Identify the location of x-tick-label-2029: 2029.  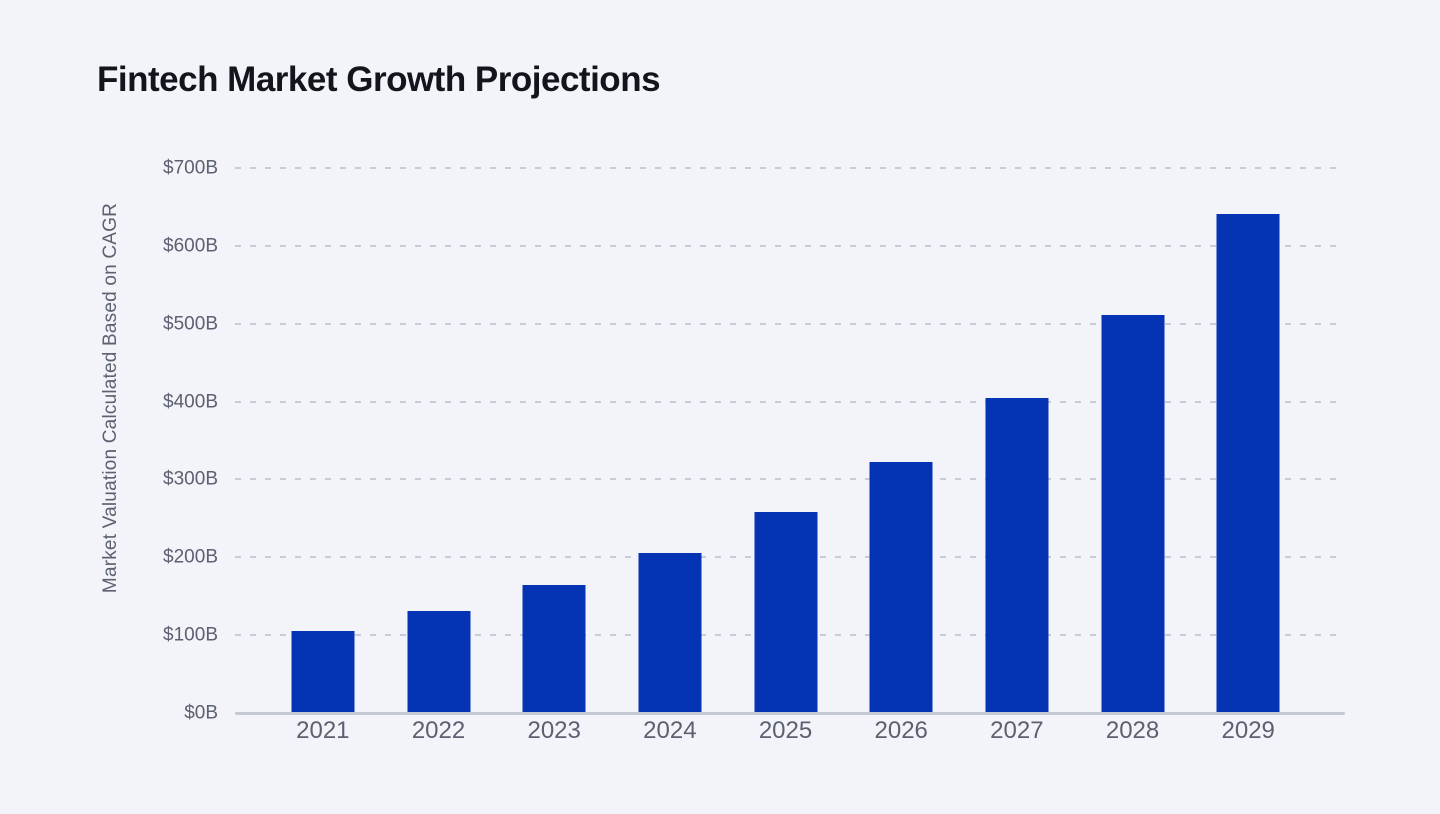
(1248, 730).